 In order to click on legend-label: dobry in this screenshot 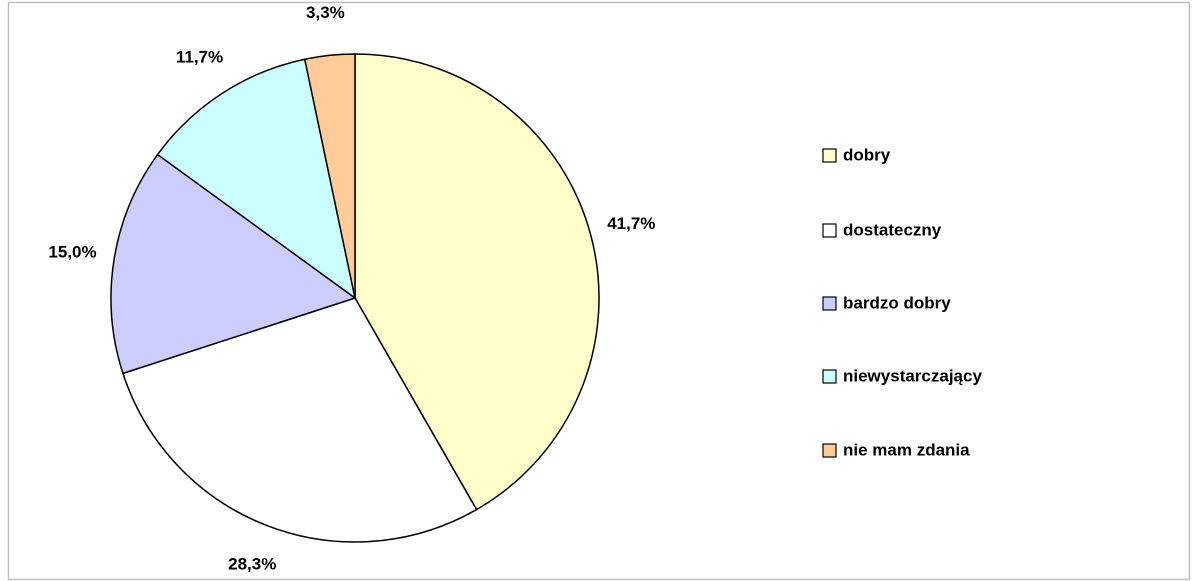, I will do `click(867, 154)`.